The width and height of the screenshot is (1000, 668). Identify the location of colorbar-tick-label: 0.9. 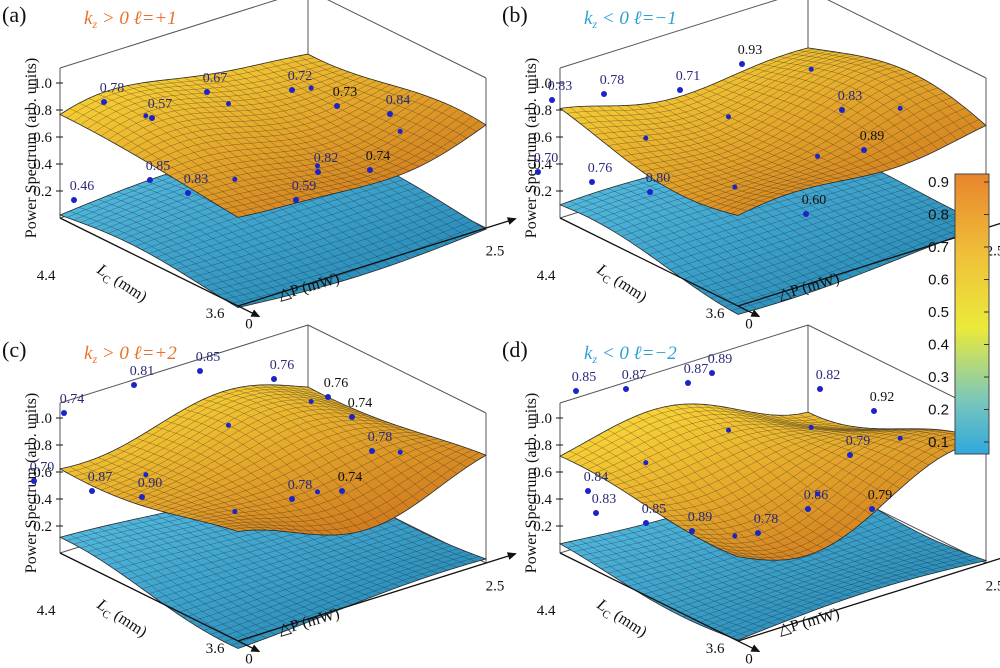
(938, 182).